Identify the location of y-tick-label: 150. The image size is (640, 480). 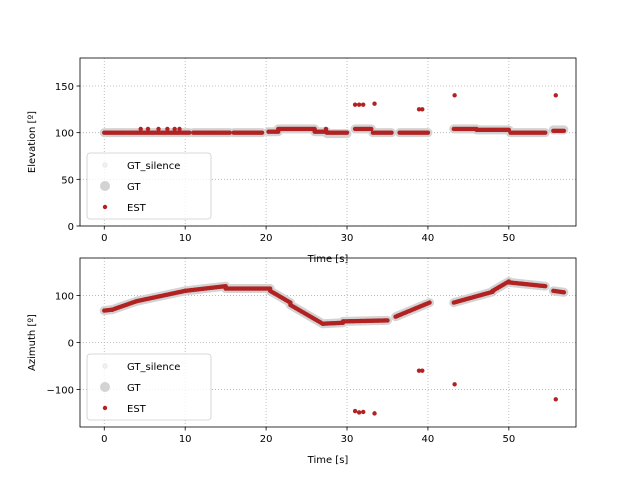
(64, 87).